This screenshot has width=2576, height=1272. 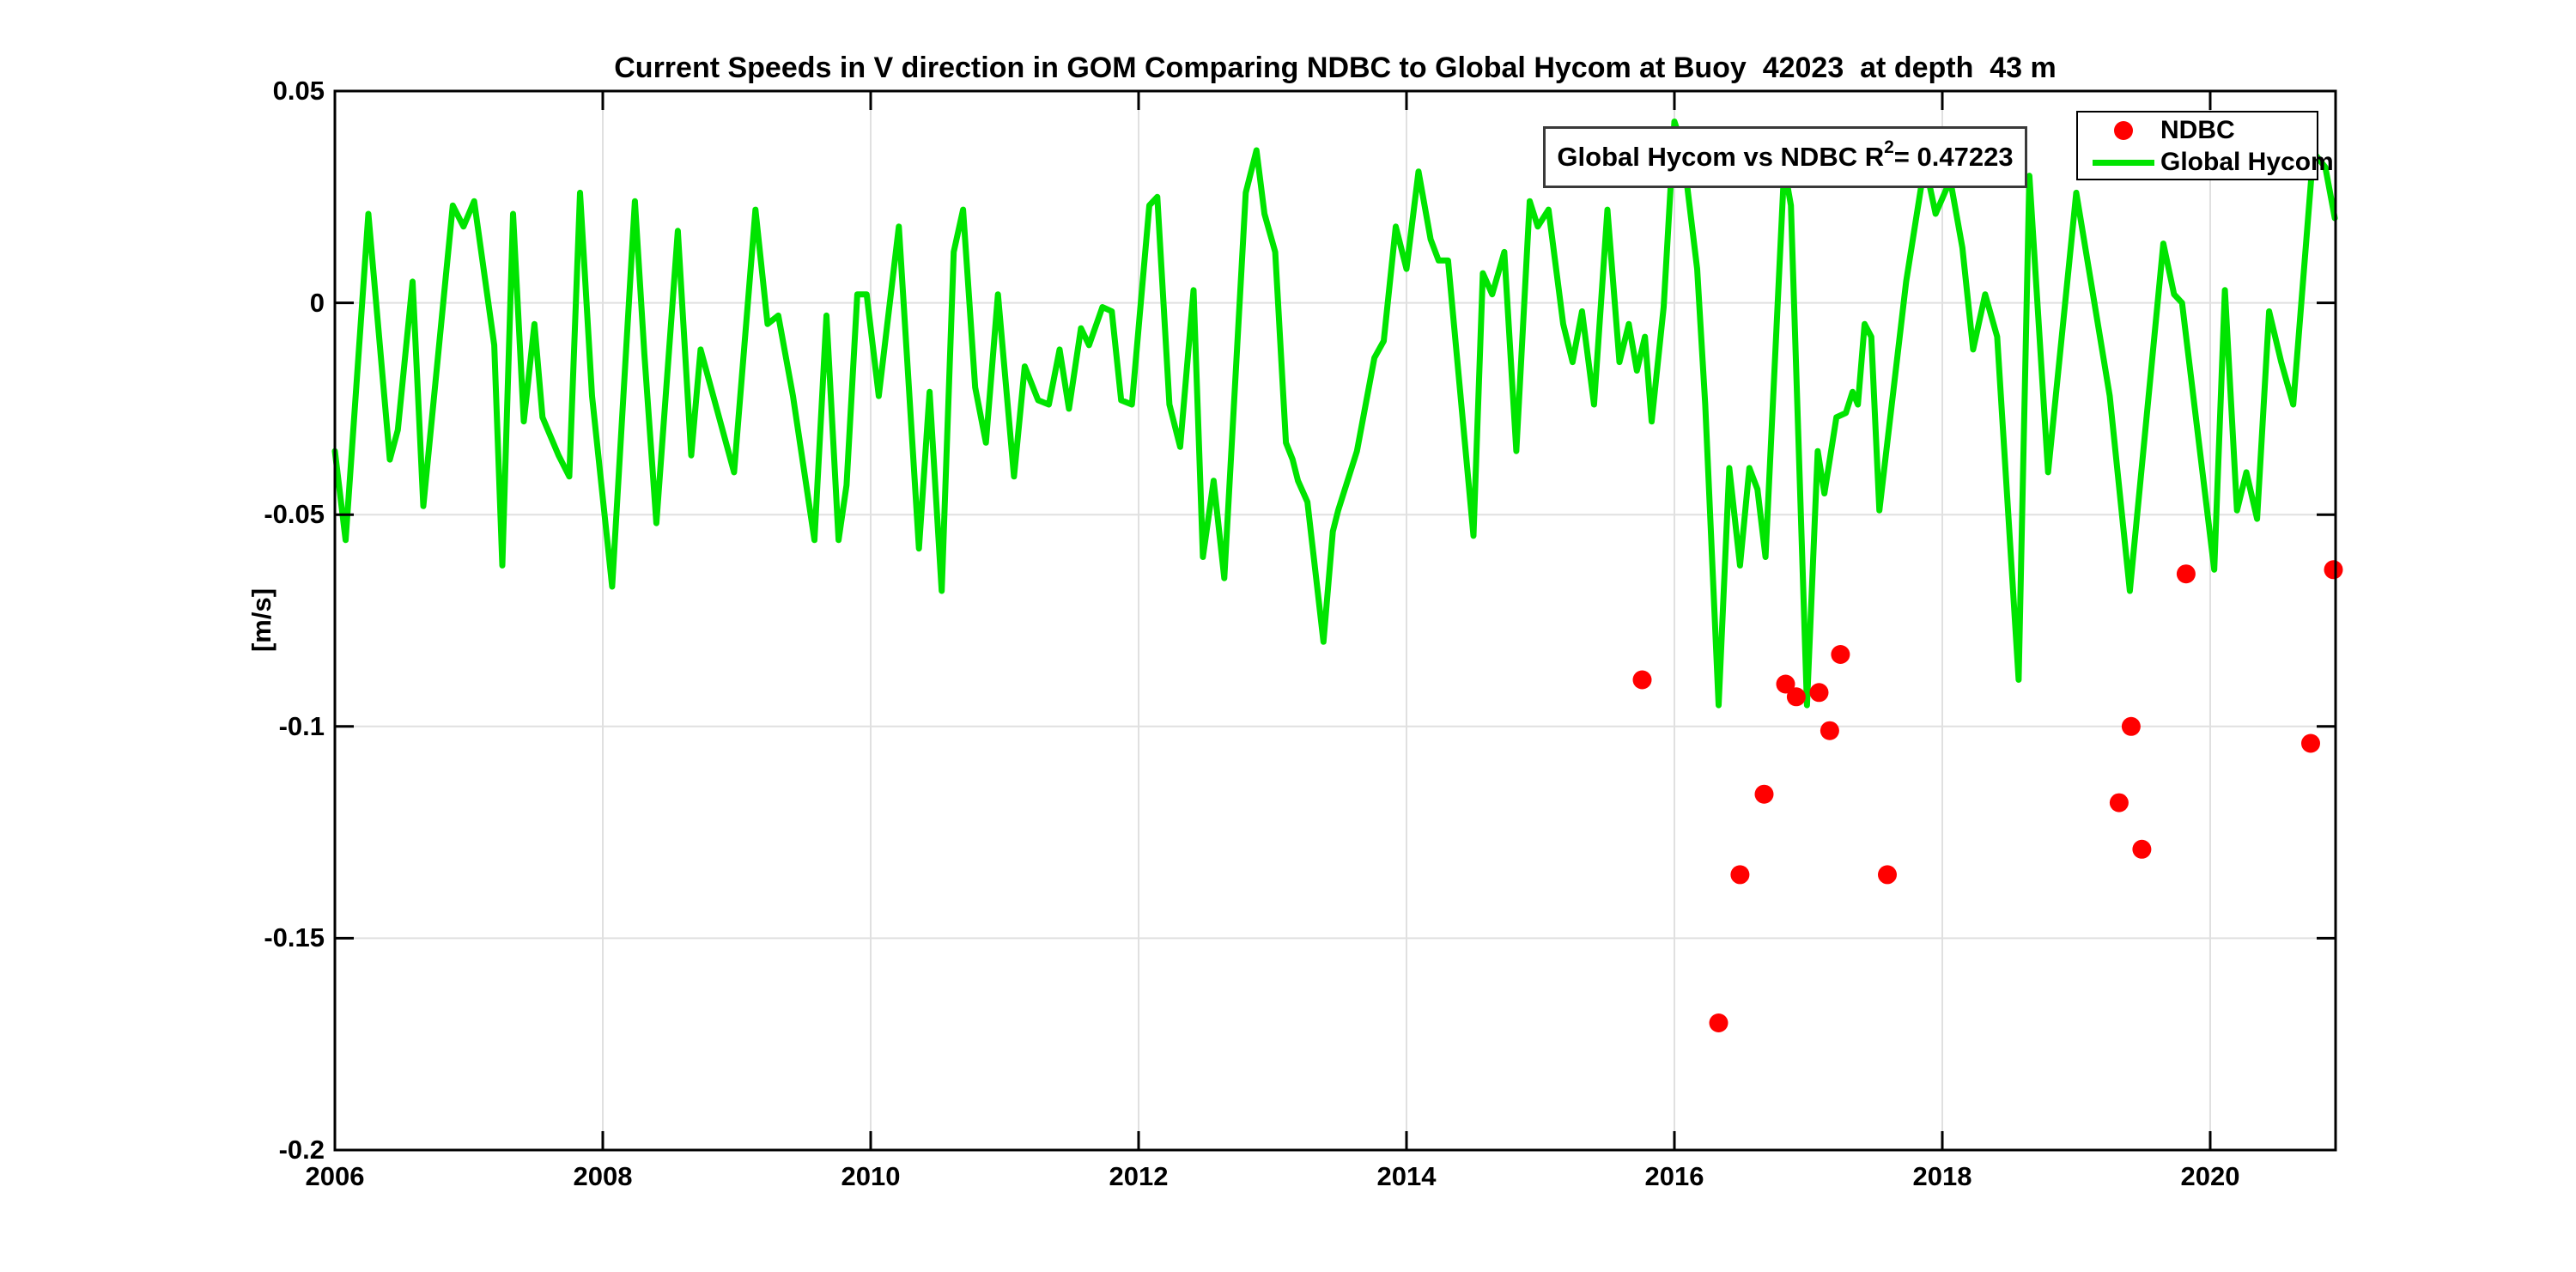 I want to click on x-tick-label: 2014, so click(x=1407, y=1176).